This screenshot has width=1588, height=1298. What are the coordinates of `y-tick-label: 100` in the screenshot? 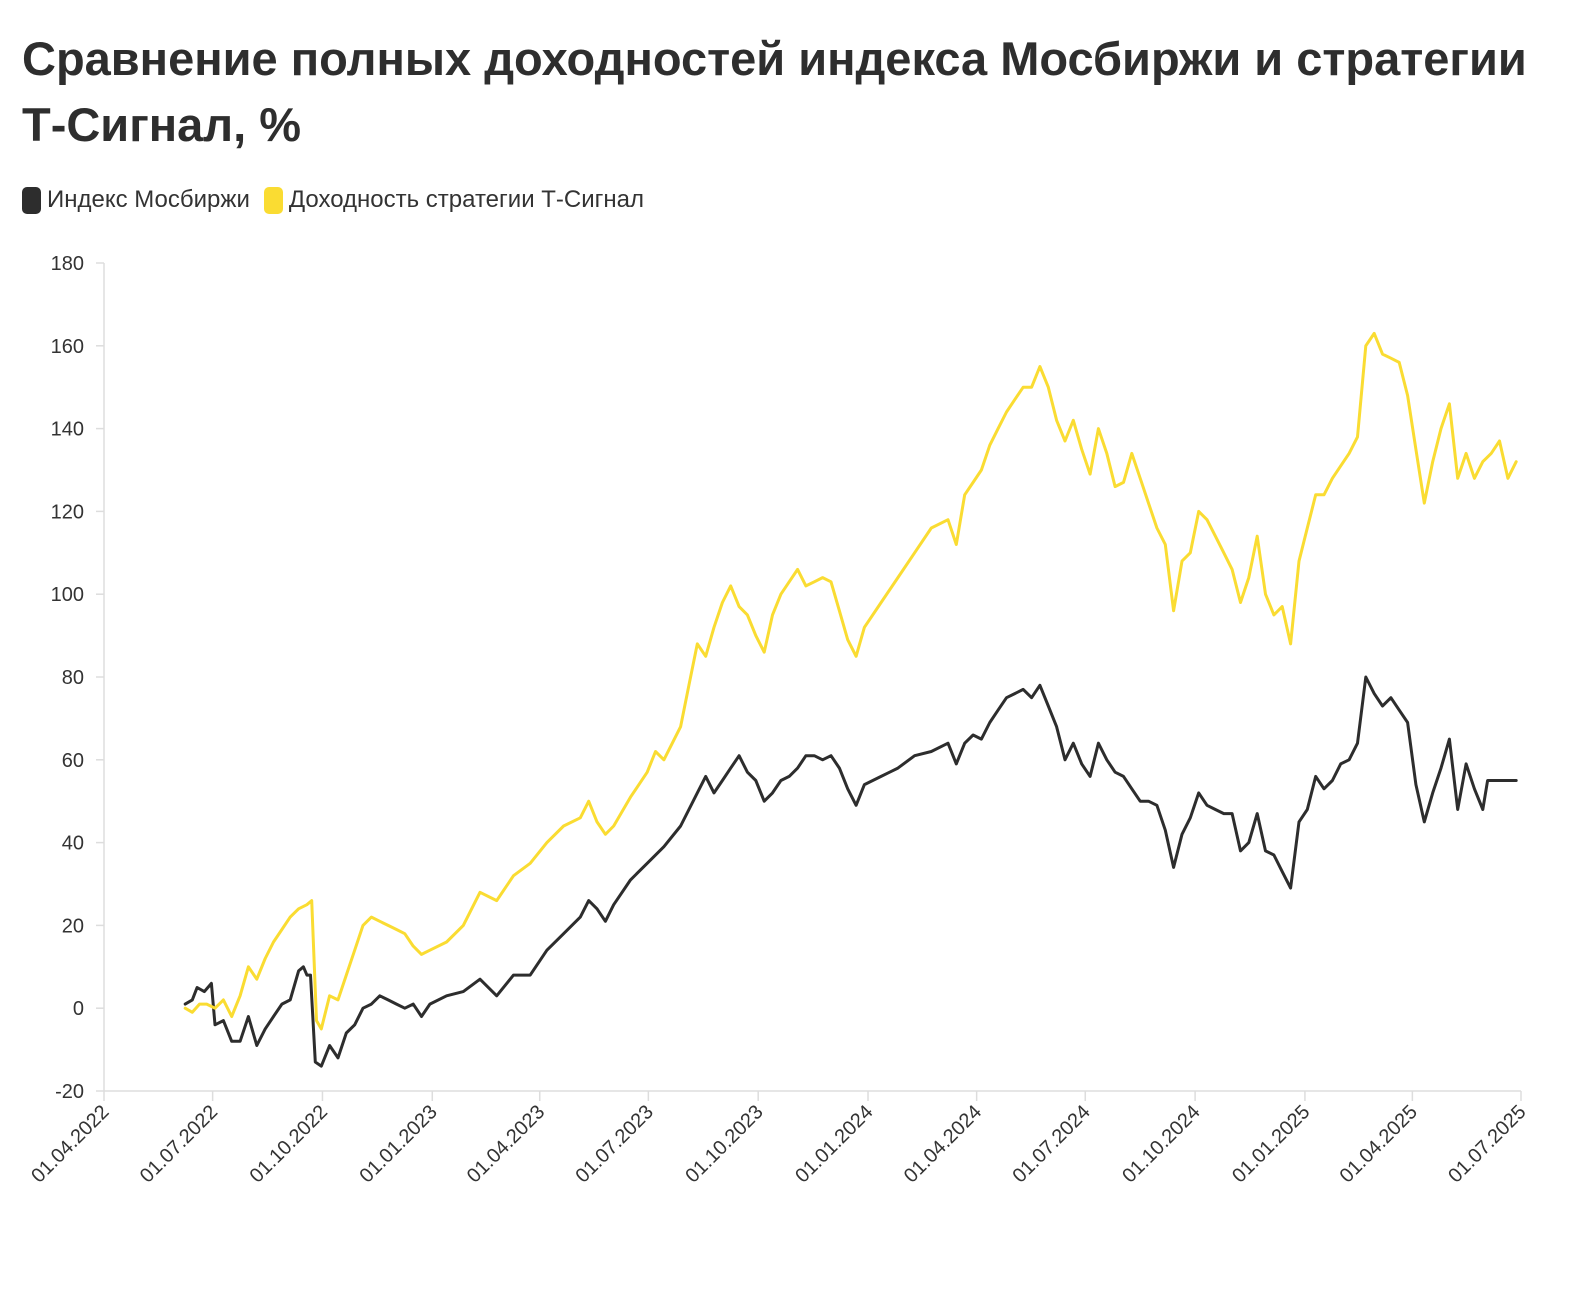 It's located at (67, 595).